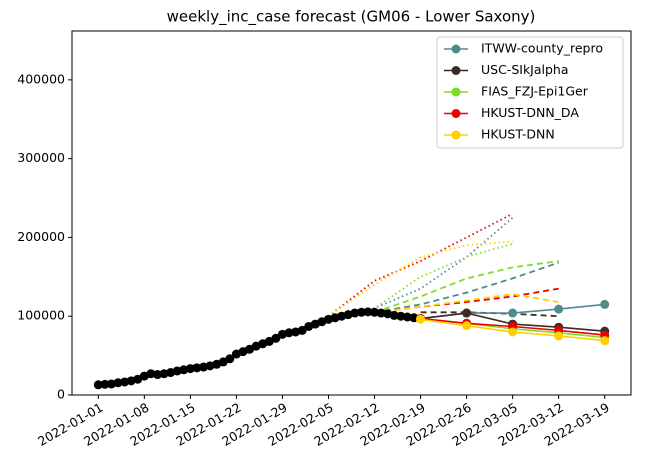  I want to click on y-tick-label: 400000, so click(41, 78).